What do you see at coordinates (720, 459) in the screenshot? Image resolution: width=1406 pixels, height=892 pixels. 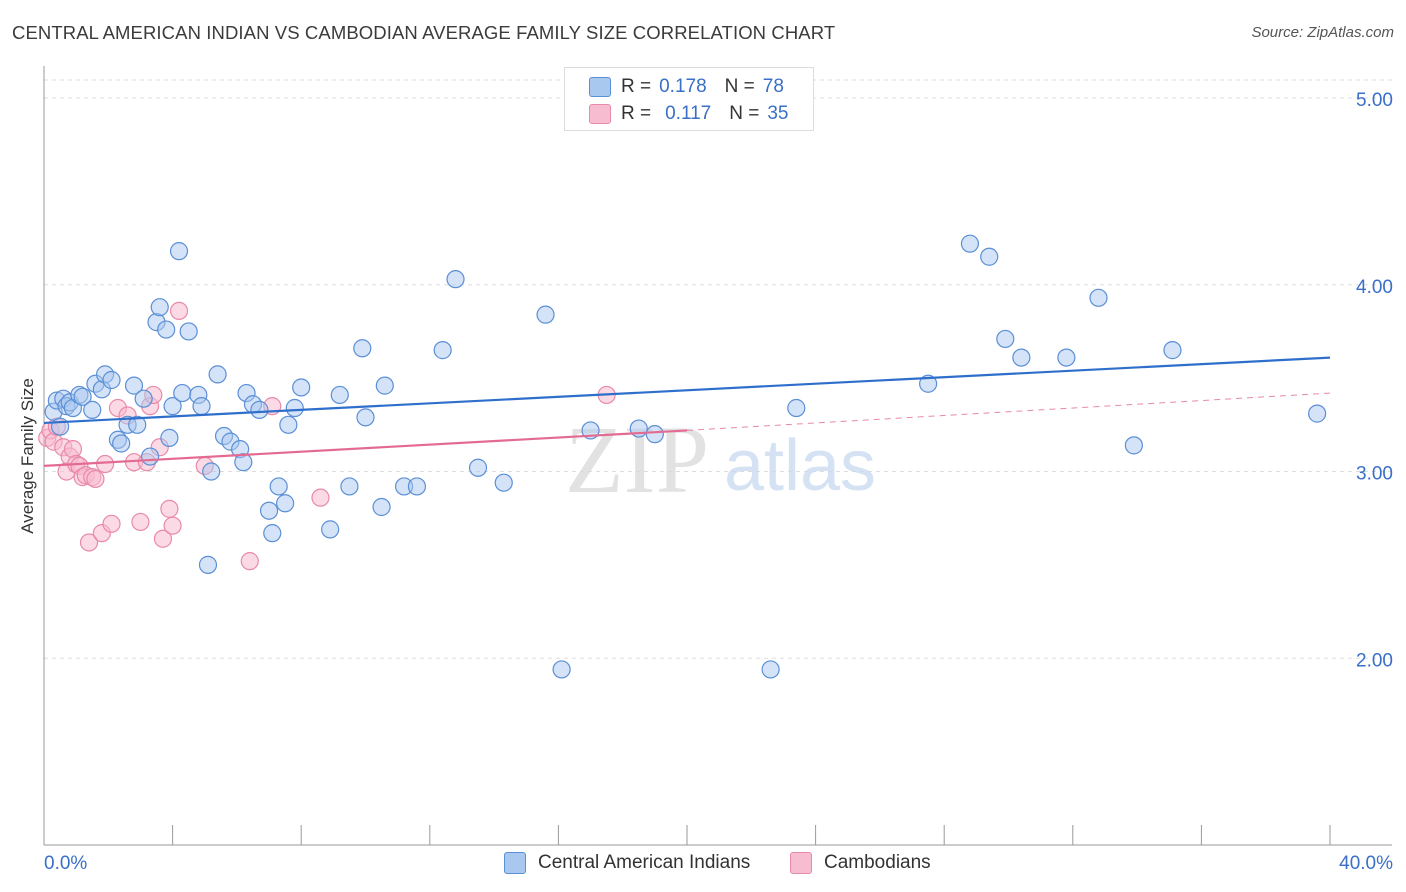 I see `watermark: ZIP atlas` at bounding box center [720, 459].